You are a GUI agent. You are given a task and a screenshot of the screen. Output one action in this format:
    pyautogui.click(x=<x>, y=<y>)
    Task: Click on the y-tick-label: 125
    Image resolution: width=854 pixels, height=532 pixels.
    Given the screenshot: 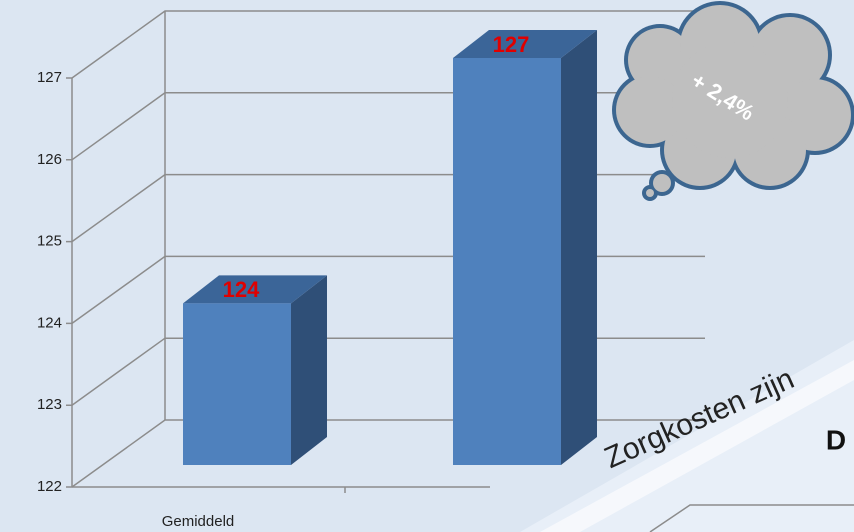 What is the action you would take?
    pyautogui.click(x=49, y=241)
    